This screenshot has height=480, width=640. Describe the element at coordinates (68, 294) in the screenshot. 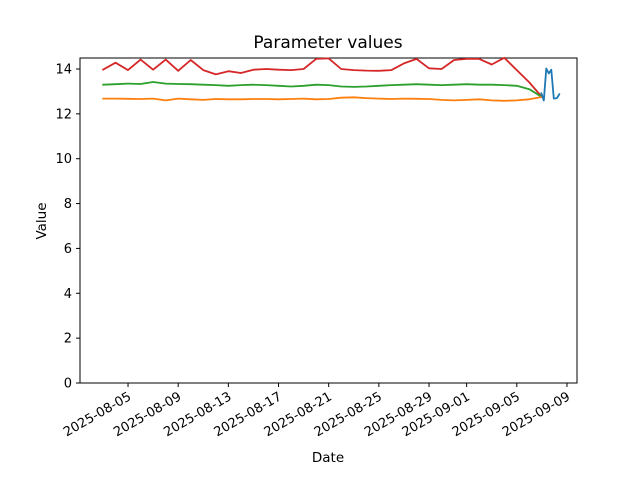

I see `y-tick-label: 4` at that location.